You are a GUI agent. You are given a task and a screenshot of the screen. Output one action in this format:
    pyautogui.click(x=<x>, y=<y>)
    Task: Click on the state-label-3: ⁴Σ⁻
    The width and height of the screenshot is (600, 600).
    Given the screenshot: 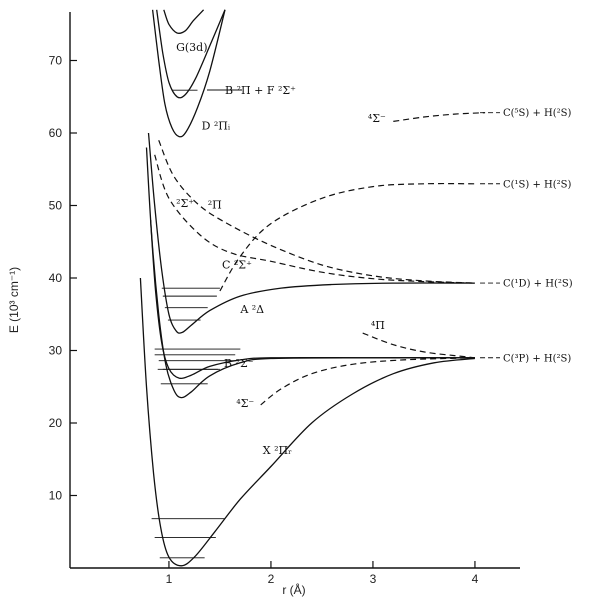 What is the action you would take?
    pyautogui.click(x=377, y=118)
    